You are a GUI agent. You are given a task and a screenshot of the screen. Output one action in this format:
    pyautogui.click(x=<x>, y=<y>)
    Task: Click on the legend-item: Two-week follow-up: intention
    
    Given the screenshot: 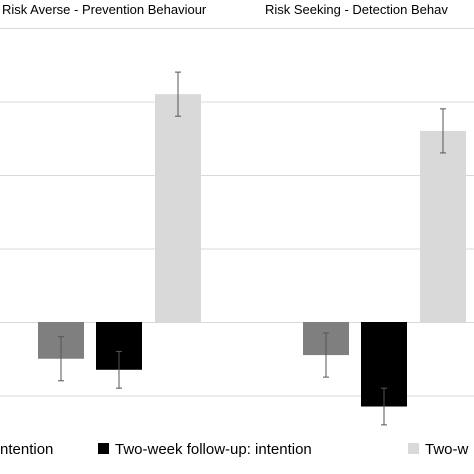 What is the action you would take?
    pyautogui.click(x=205, y=449)
    